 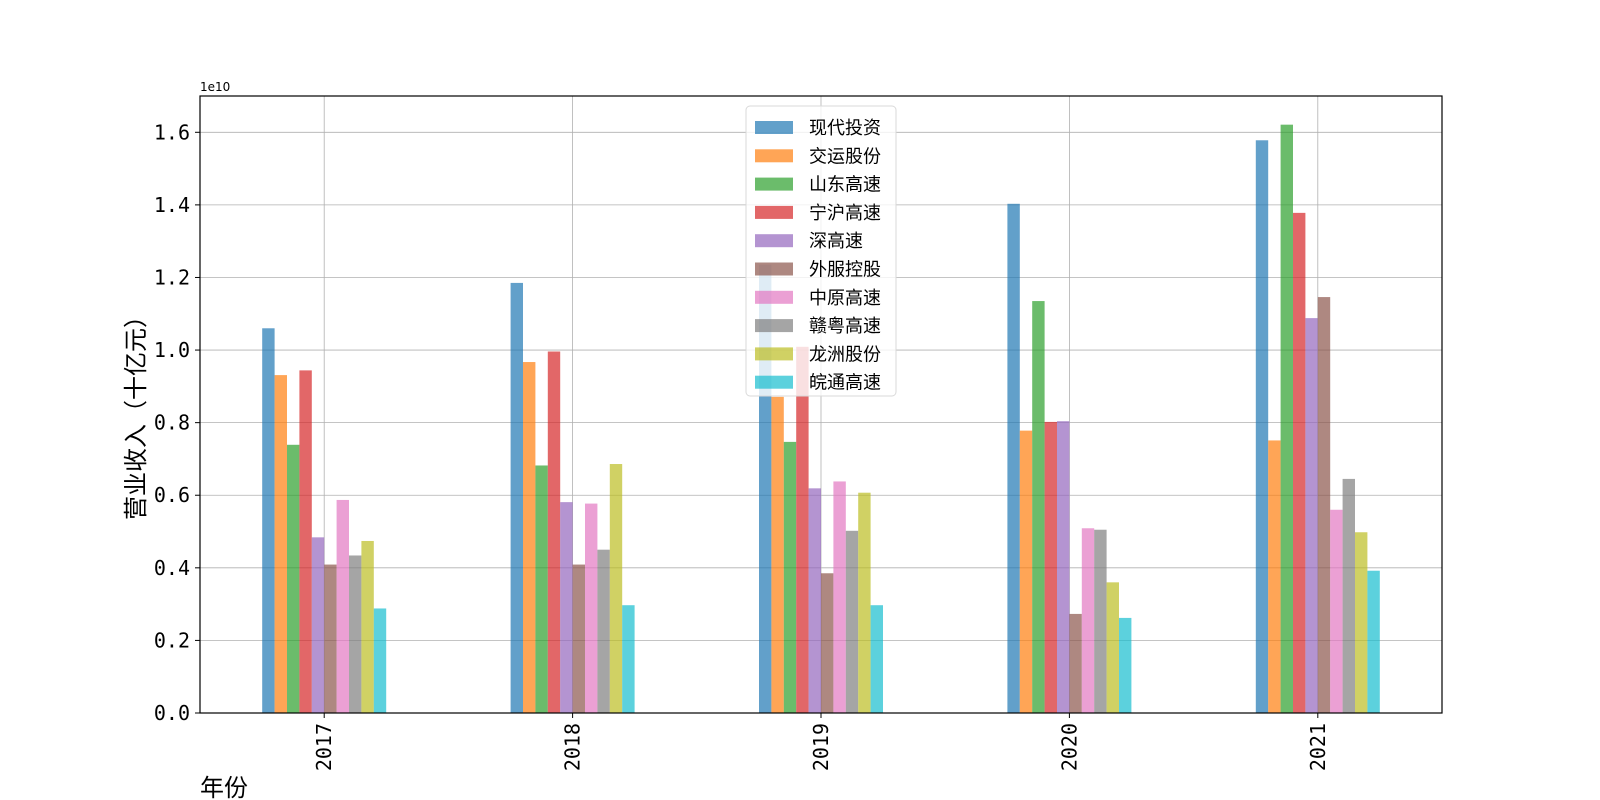 I want to click on legend-label: 赣粤高速, so click(x=845, y=326).